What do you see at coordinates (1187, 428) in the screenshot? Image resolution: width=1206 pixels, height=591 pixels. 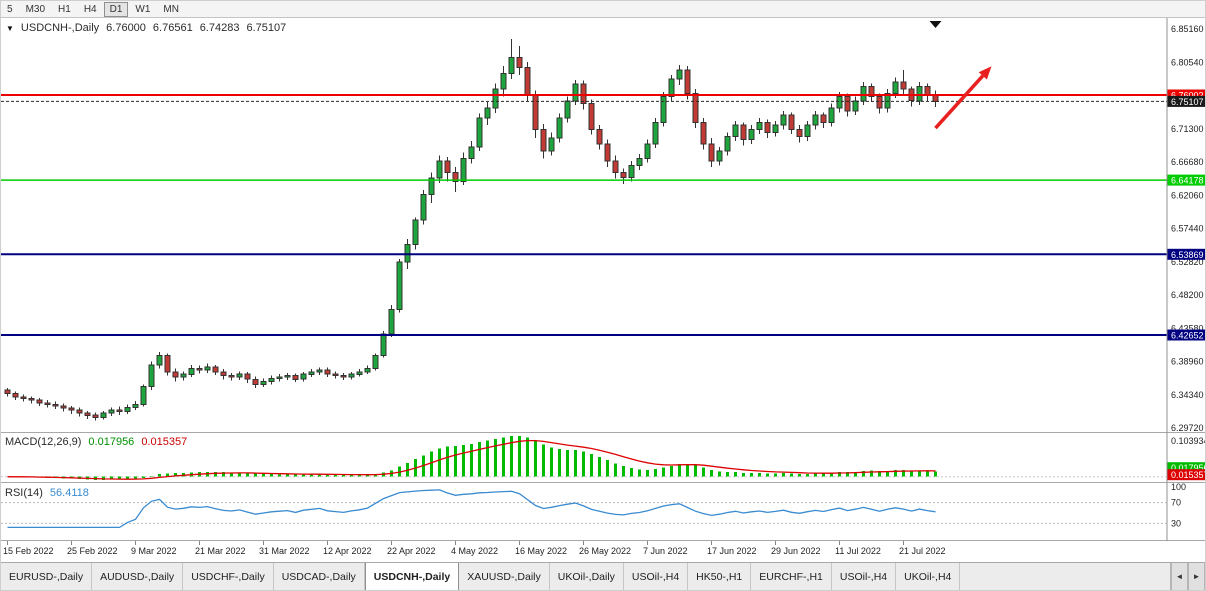 I see `price-axis-label: 6.29720` at bounding box center [1187, 428].